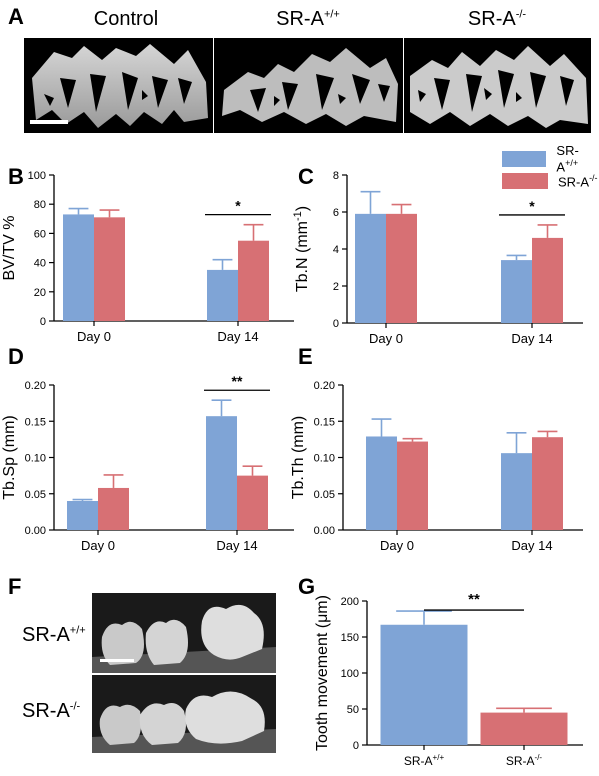 The width and height of the screenshot is (599, 776). What do you see at coordinates (336, 213) in the screenshot?
I see `y-tick-label: 6` at bounding box center [336, 213].